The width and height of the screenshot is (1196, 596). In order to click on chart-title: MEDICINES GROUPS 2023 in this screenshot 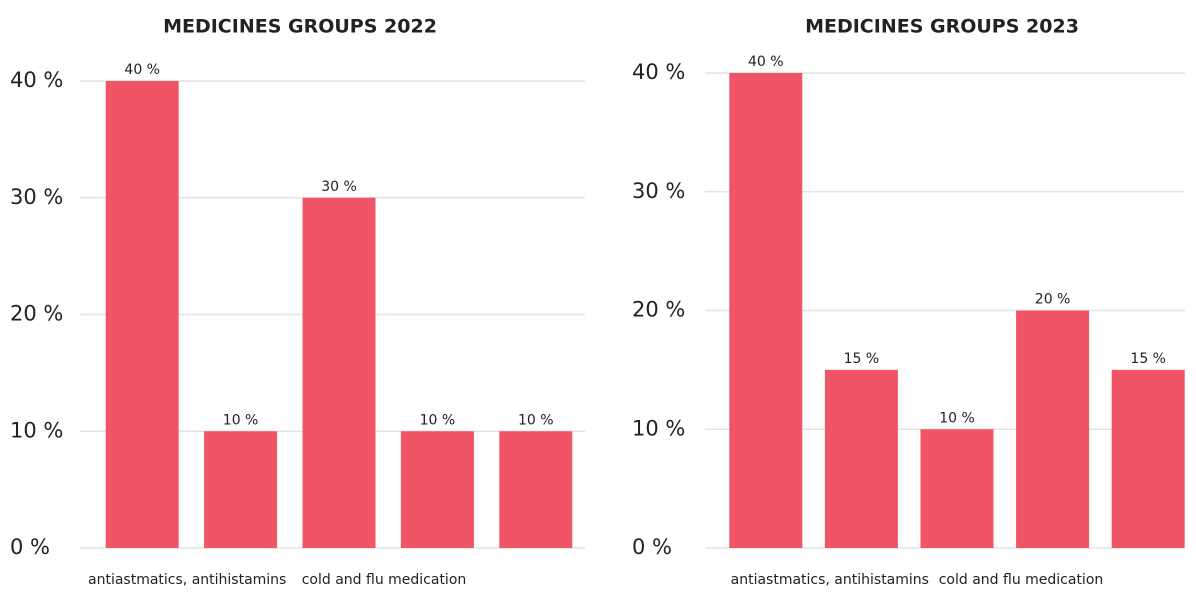, I will do `click(942, 27)`.